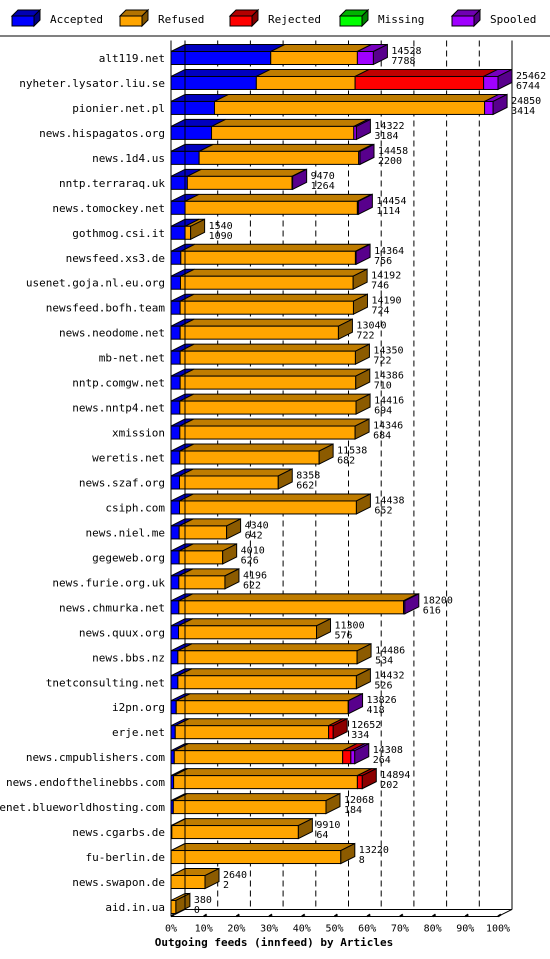  I want to click on category-label: news.chmurka.net, so click(112, 607).